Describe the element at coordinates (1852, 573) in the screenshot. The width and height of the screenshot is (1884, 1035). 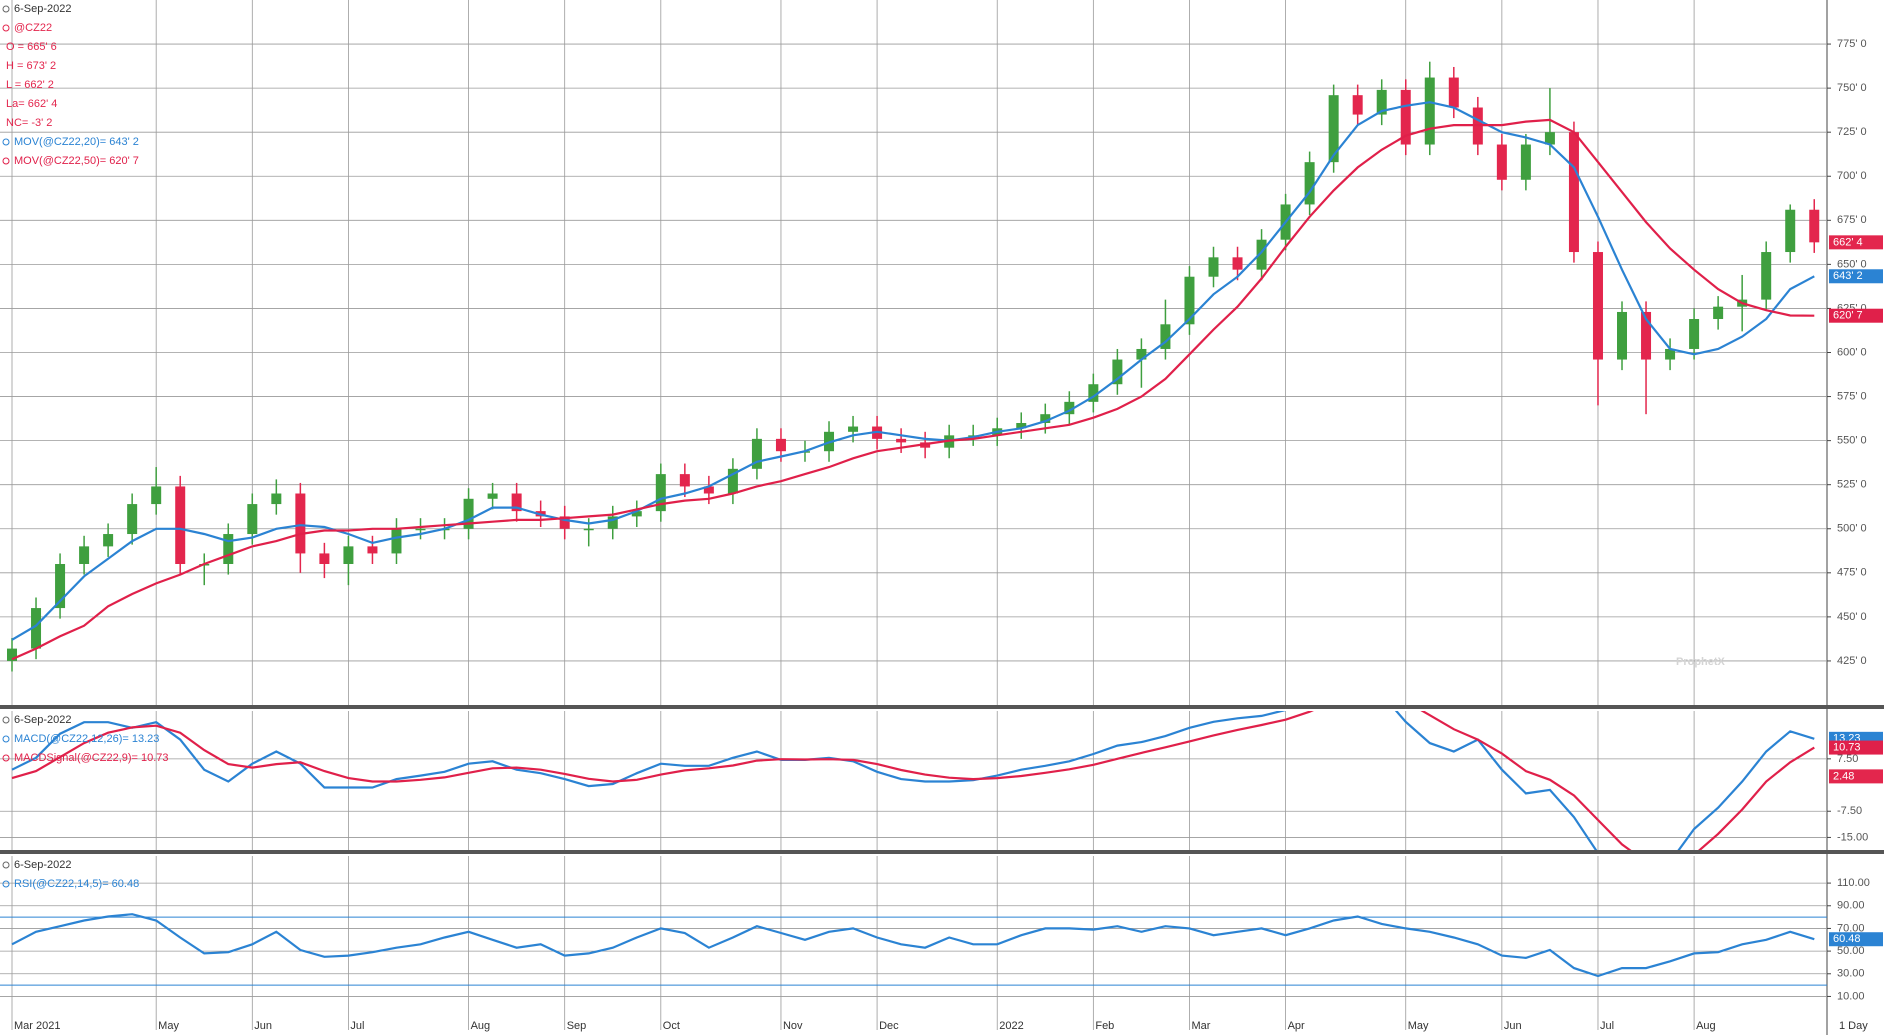
I see `y-tick-label: 475' 0` at that location.